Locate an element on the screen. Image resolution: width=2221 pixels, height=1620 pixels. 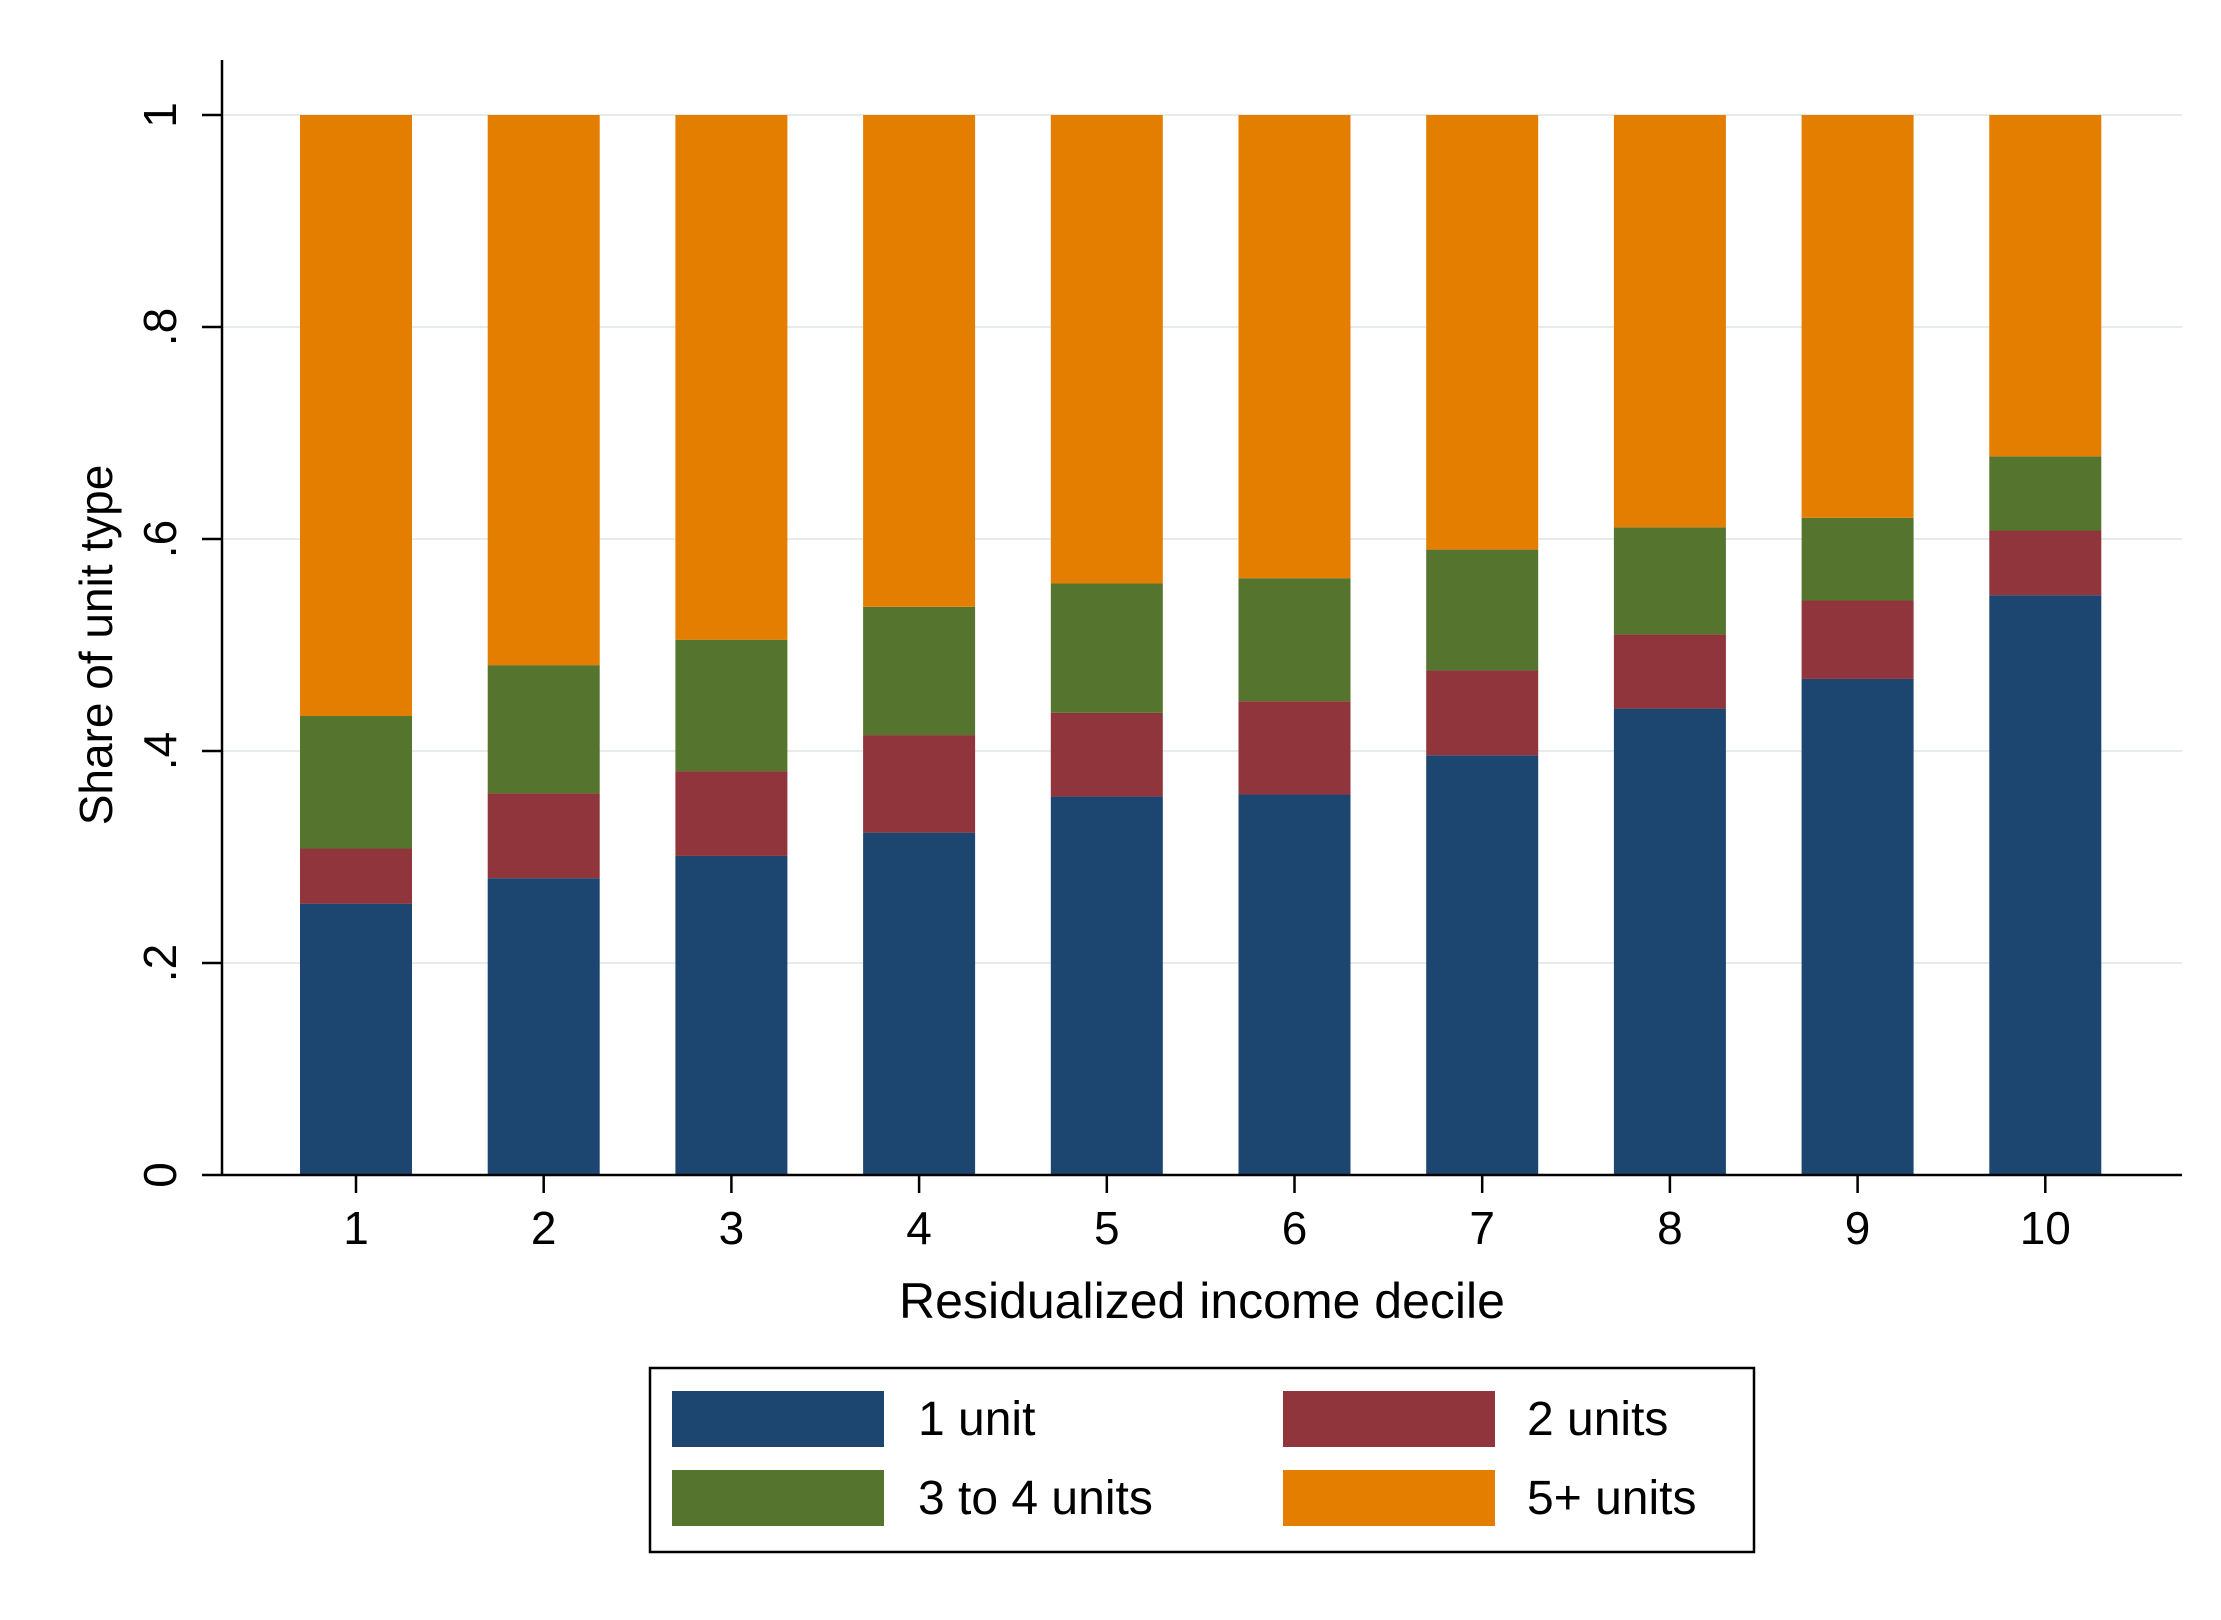
x-tick-label: 7 is located at coordinates (1482, 1228).